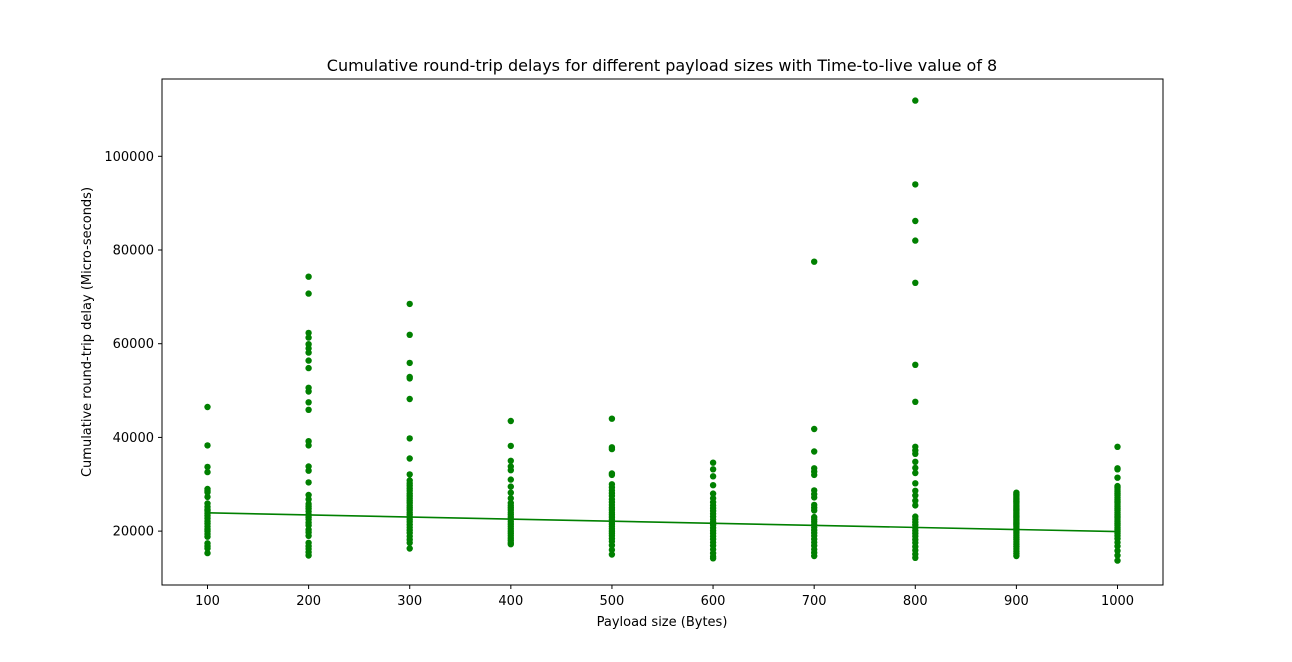 The height and width of the screenshot is (662, 1292). What do you see at coordinates (1016, 601) in the screenshot?
I see `x-tick-label-900: 900` at bounding box center [1016, 601].